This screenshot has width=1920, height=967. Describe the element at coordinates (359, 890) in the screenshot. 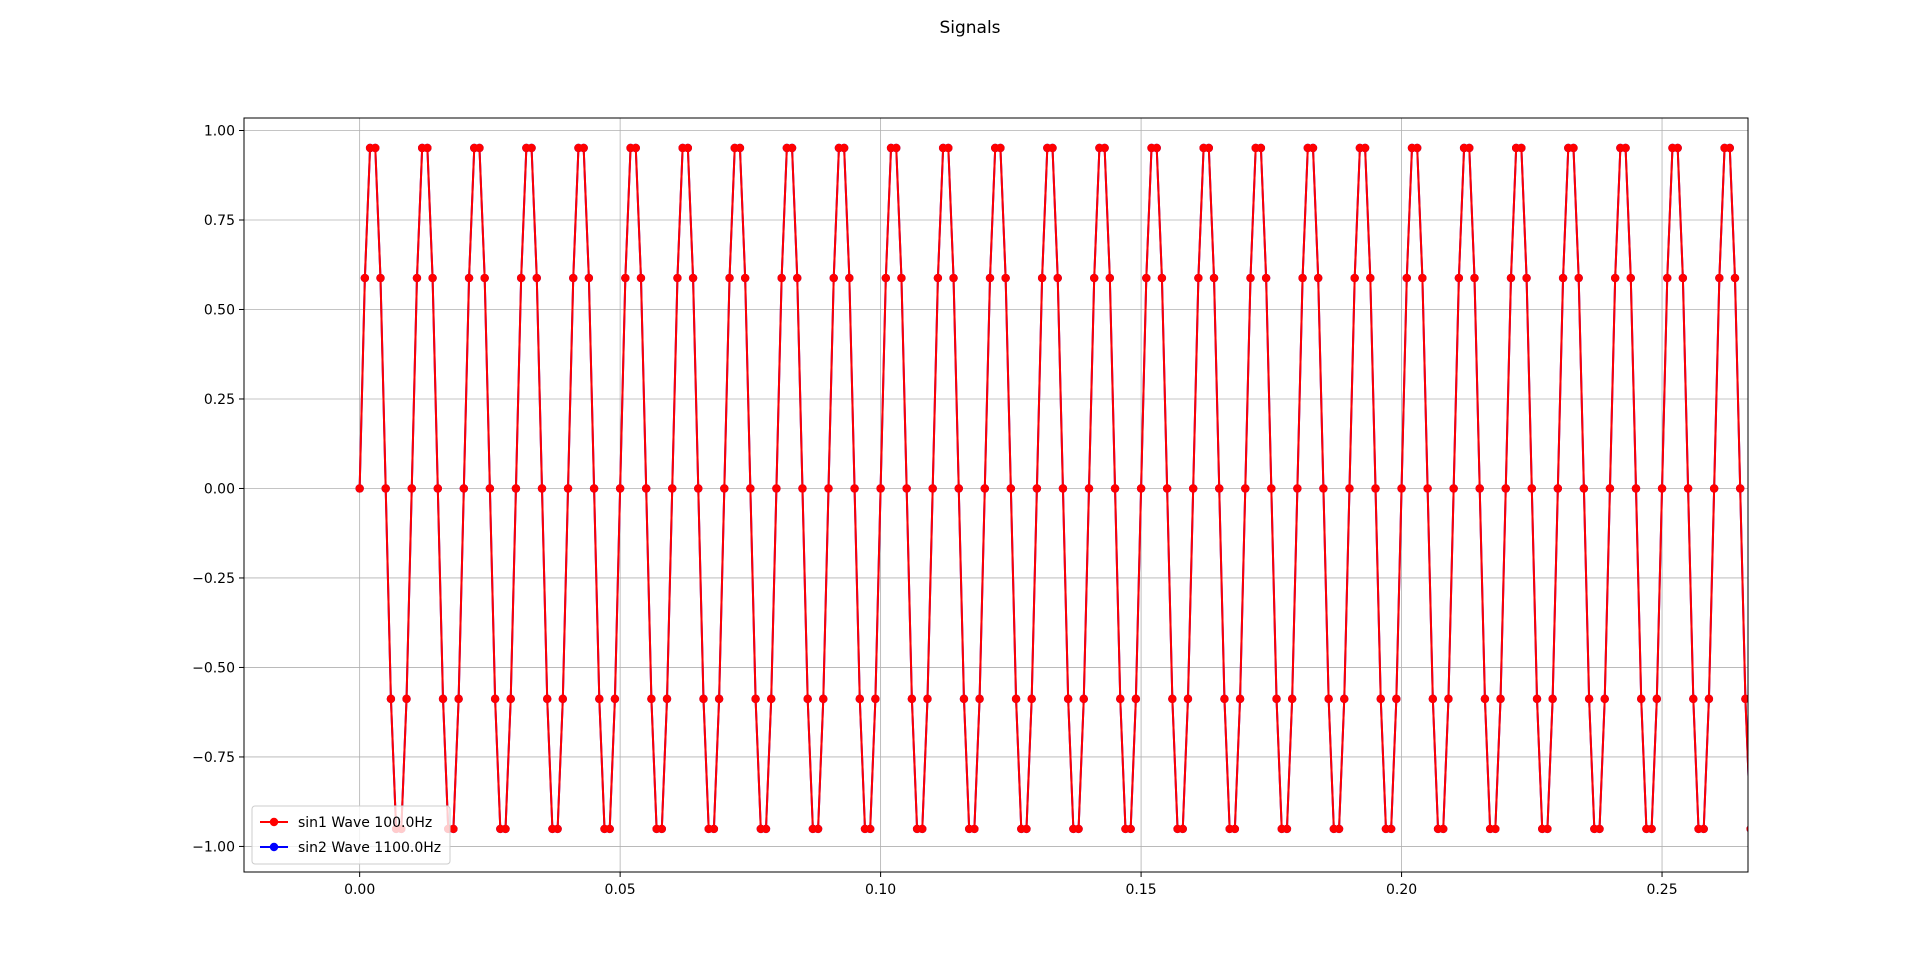

I see `x-tick-label: 0.00` at that location.